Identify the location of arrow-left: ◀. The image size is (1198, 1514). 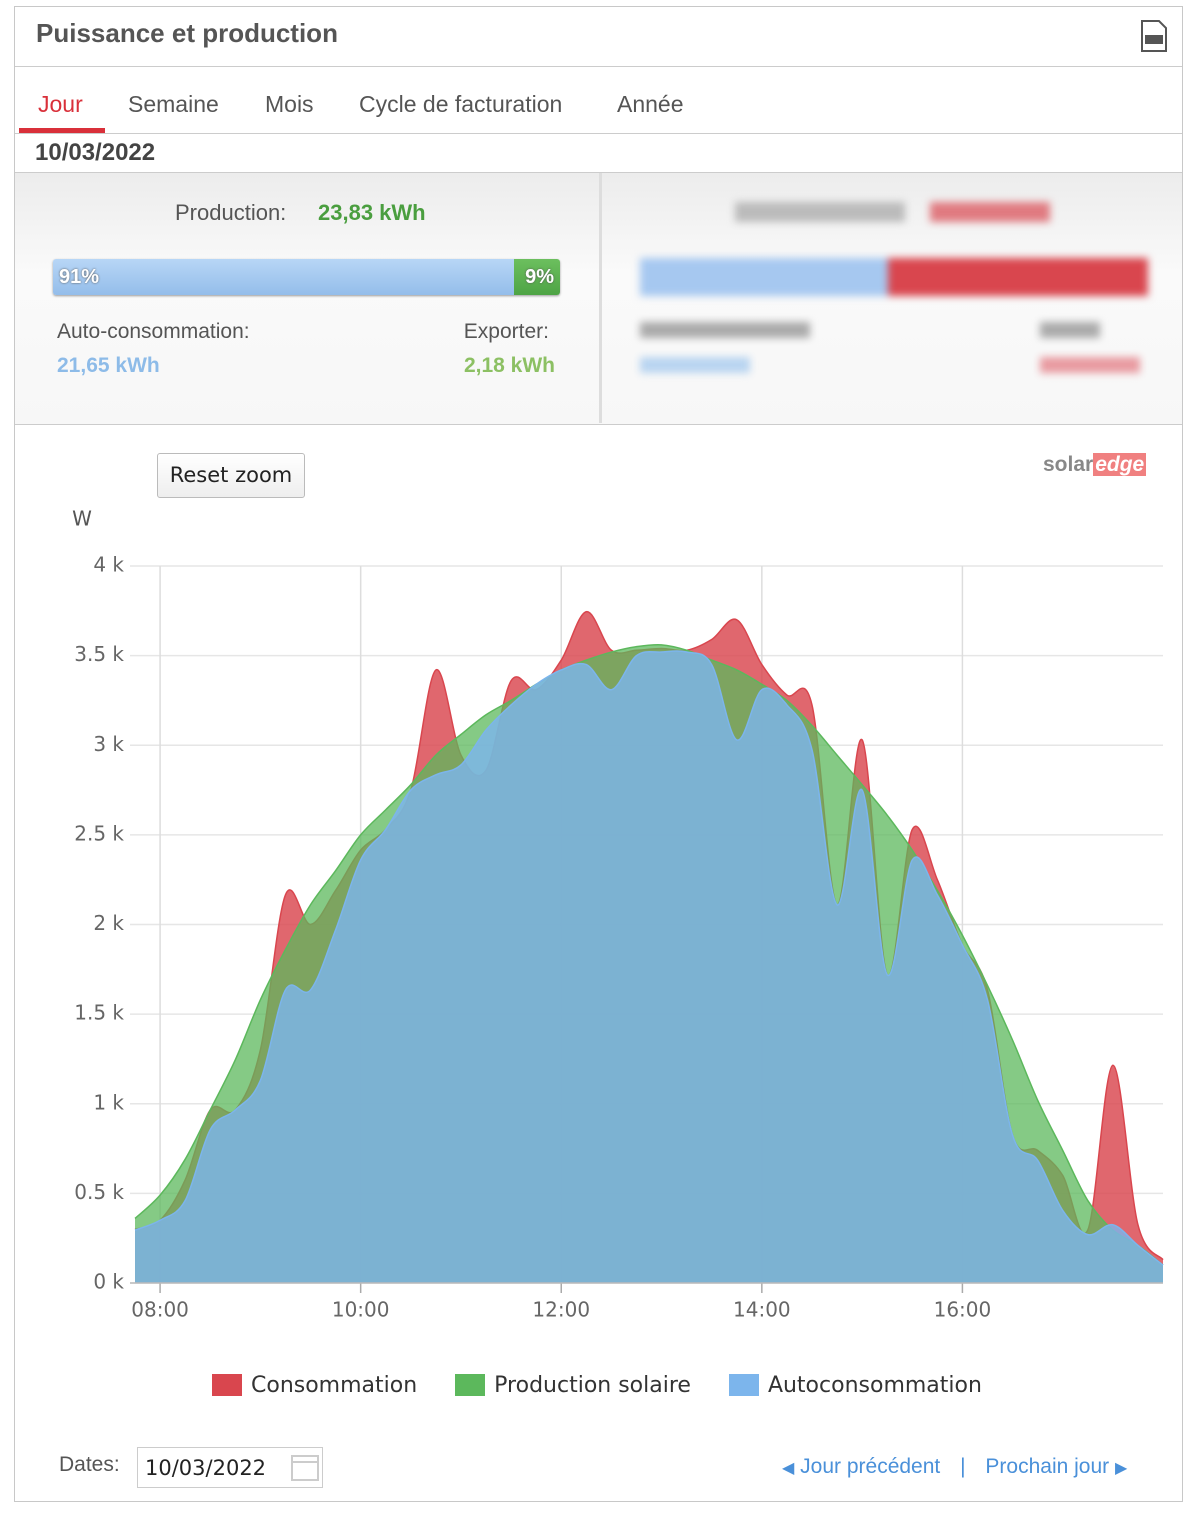
(788, 1468).